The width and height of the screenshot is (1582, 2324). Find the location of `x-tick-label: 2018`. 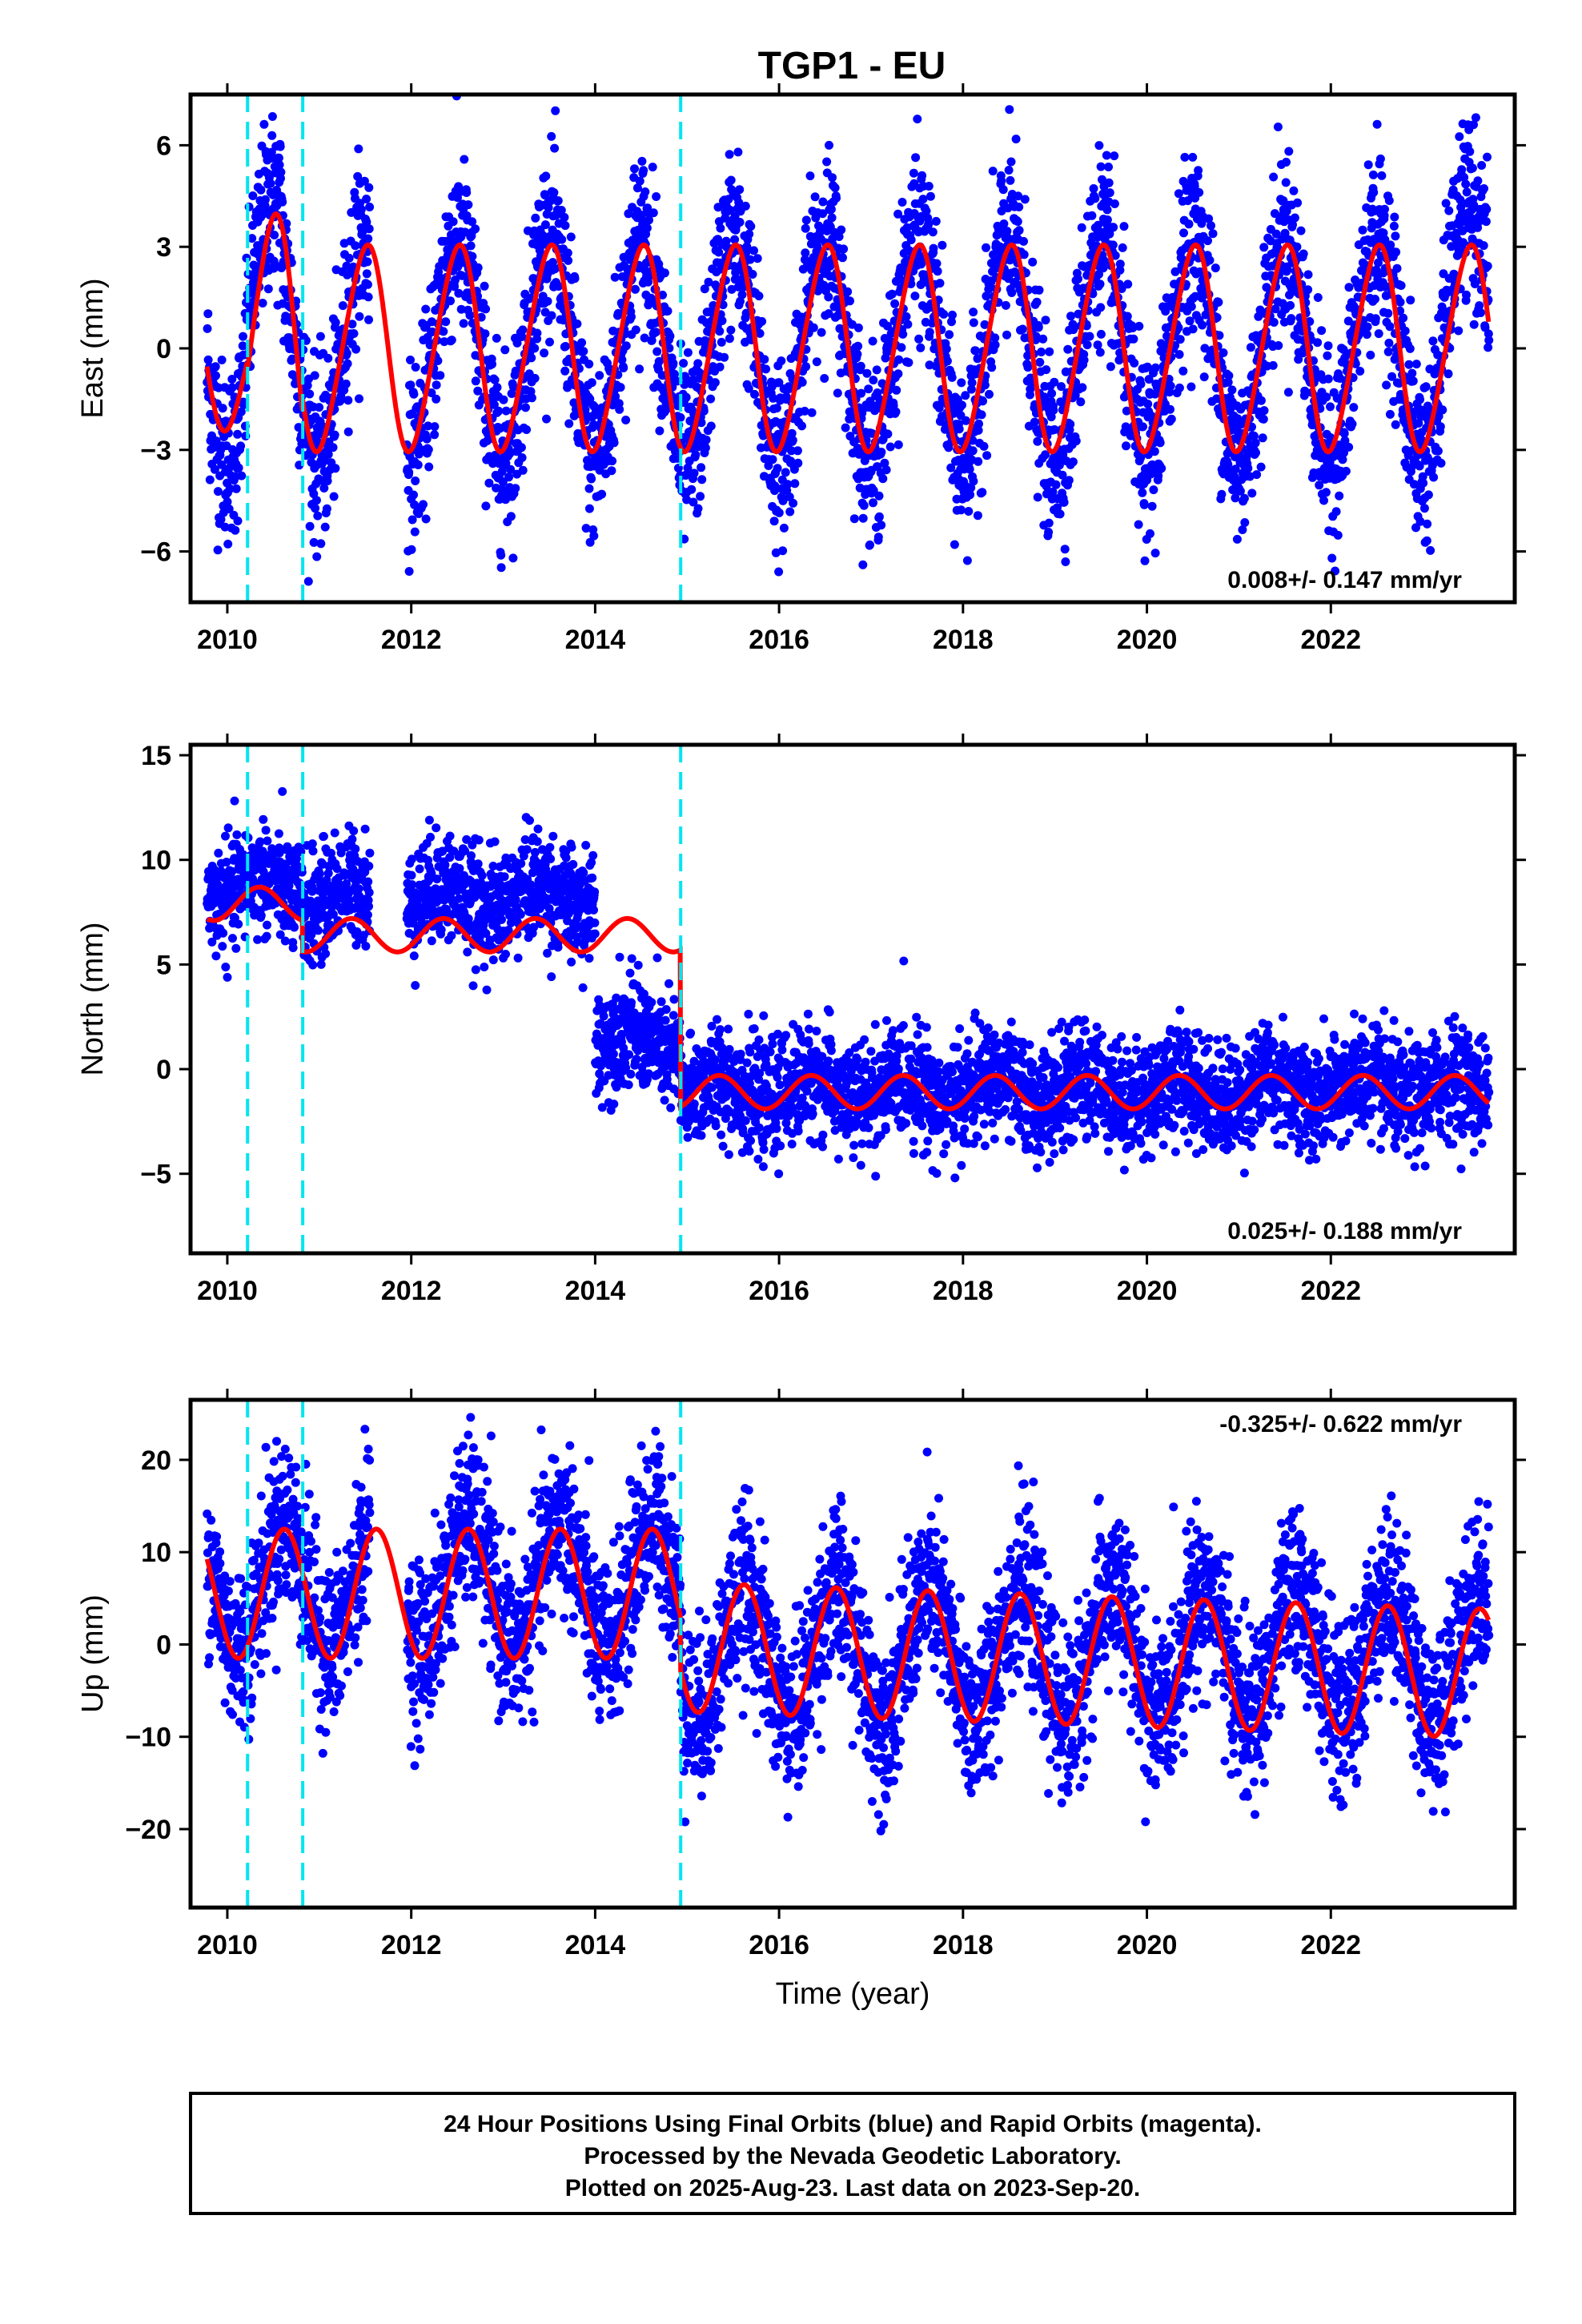

x-tick-label: 2018 is located at coordinates (963, 640).